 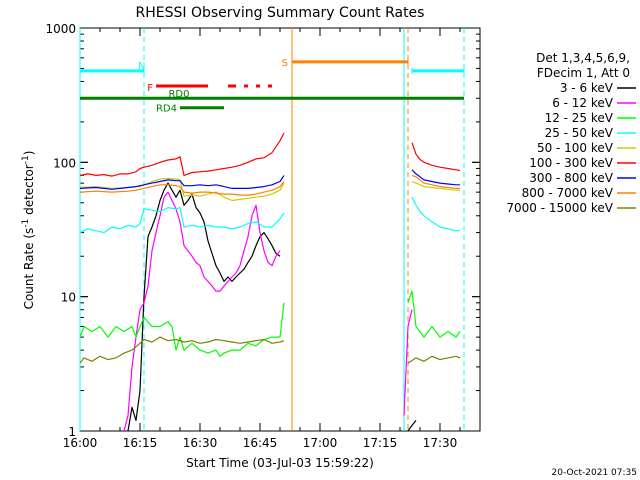 I want to click on legend-header-line-1: Det 1,3,4,5,6,9,, so click(x=583, y=58).